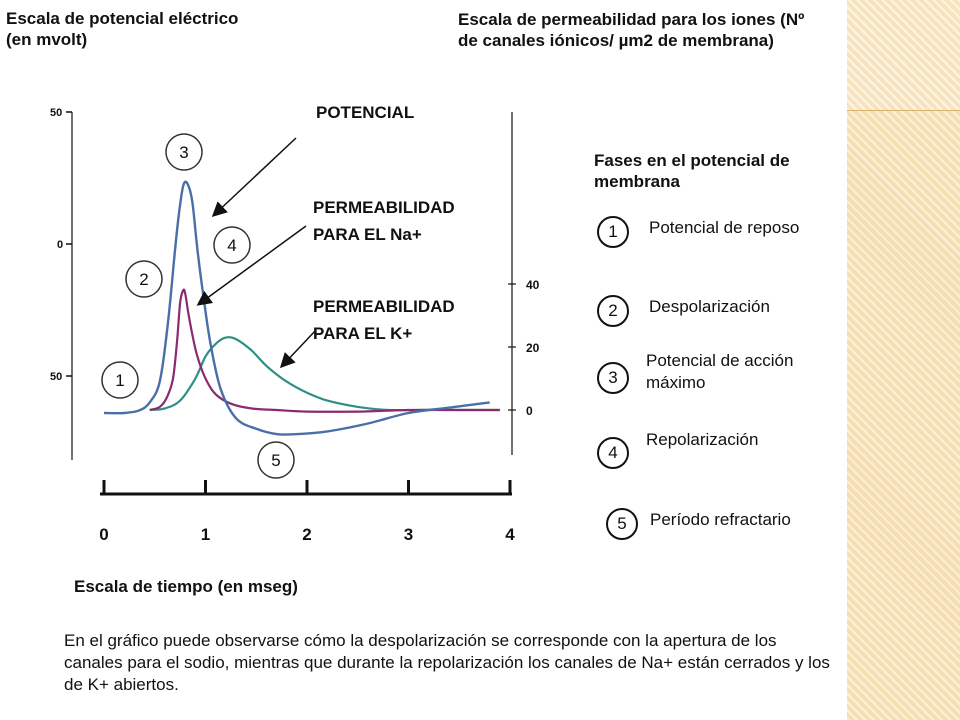 The height and width of the screenshot is (720, 960). What do you see at coordinates (362, 333) in the screenshot?
I see `annotation-perm-k-line2: PARA EL K+` at bounding box center [362, 333].